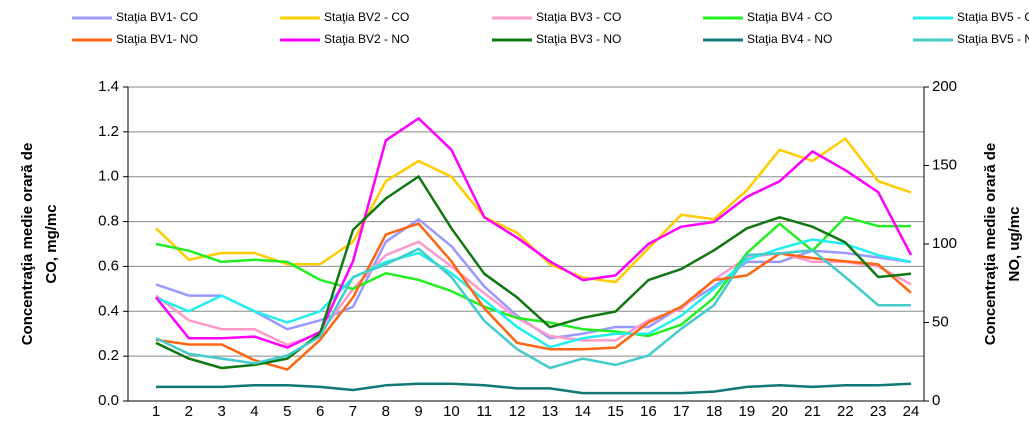  I want to click on y-tick-label: 0.0, so click(108, 400).